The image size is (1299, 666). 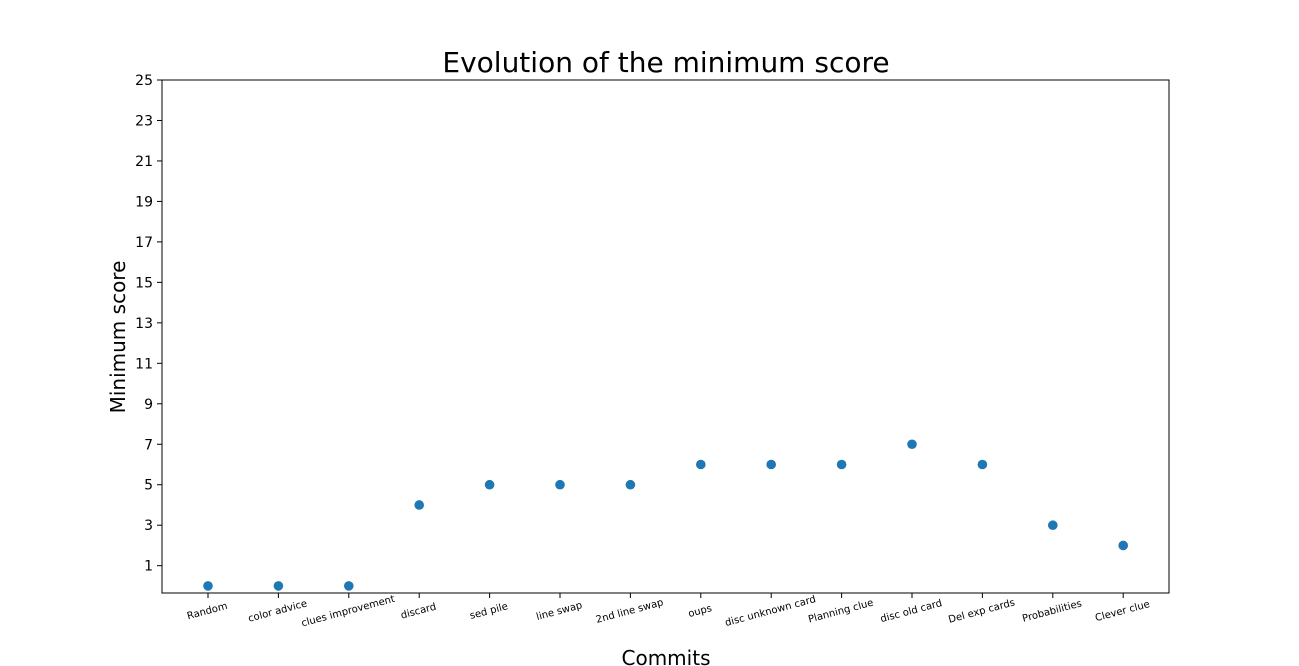 I want to click on y-tick-label: 13, so click(x=144, y=324).